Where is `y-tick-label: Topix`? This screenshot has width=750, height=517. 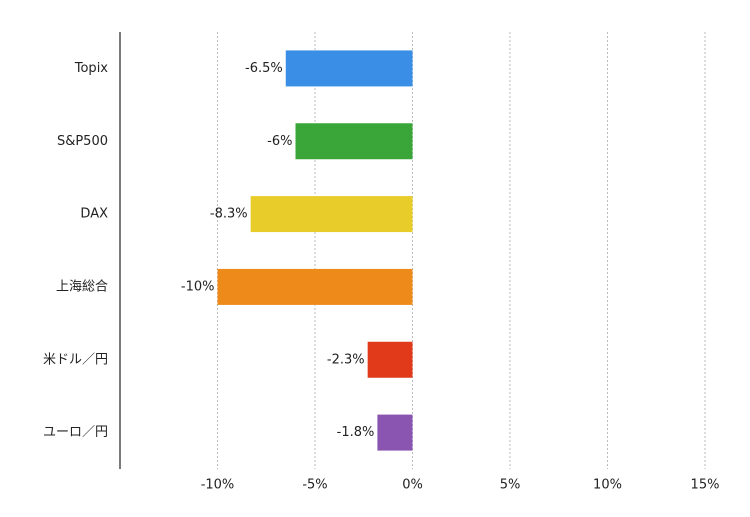
y-tick-label: Topix is located at coordinates (91, 68).